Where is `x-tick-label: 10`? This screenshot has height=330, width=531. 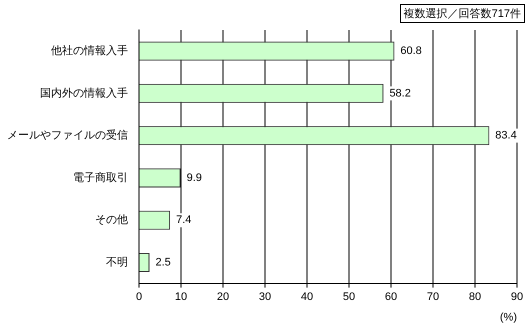 x-tick-label: 10 is located at coordinates (181, 297).